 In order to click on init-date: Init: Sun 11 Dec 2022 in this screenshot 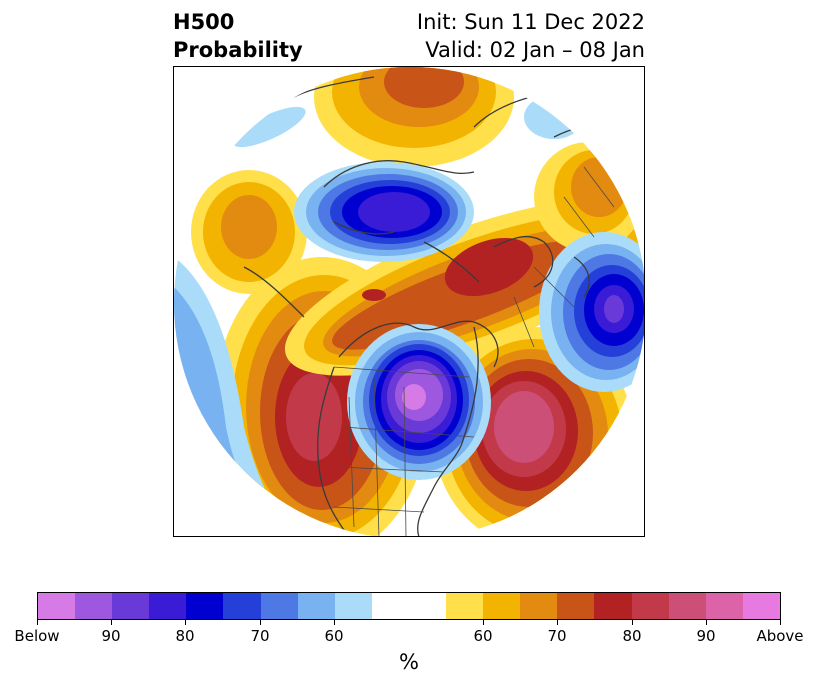, I will do `click(530, 22)`.